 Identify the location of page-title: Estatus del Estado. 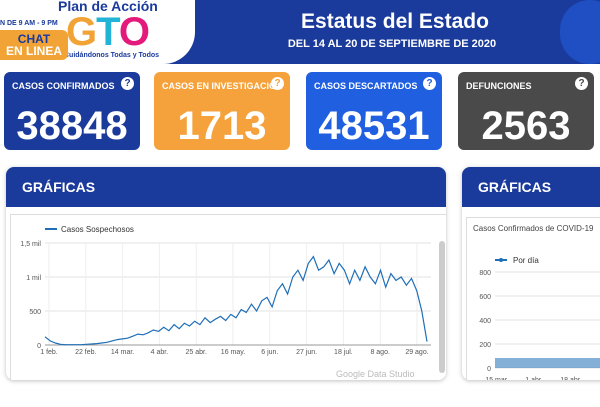
(395, 21).